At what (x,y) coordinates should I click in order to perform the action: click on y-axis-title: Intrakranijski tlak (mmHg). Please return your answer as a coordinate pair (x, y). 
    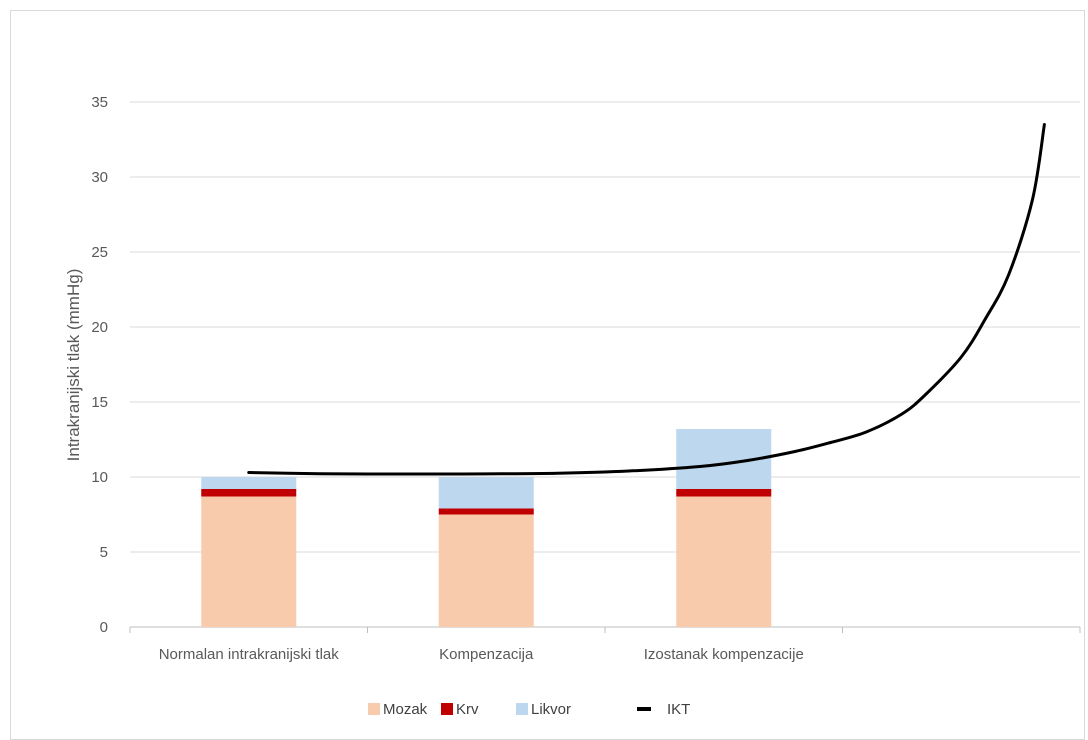
    Looking at the image, I should click on (73, 365).